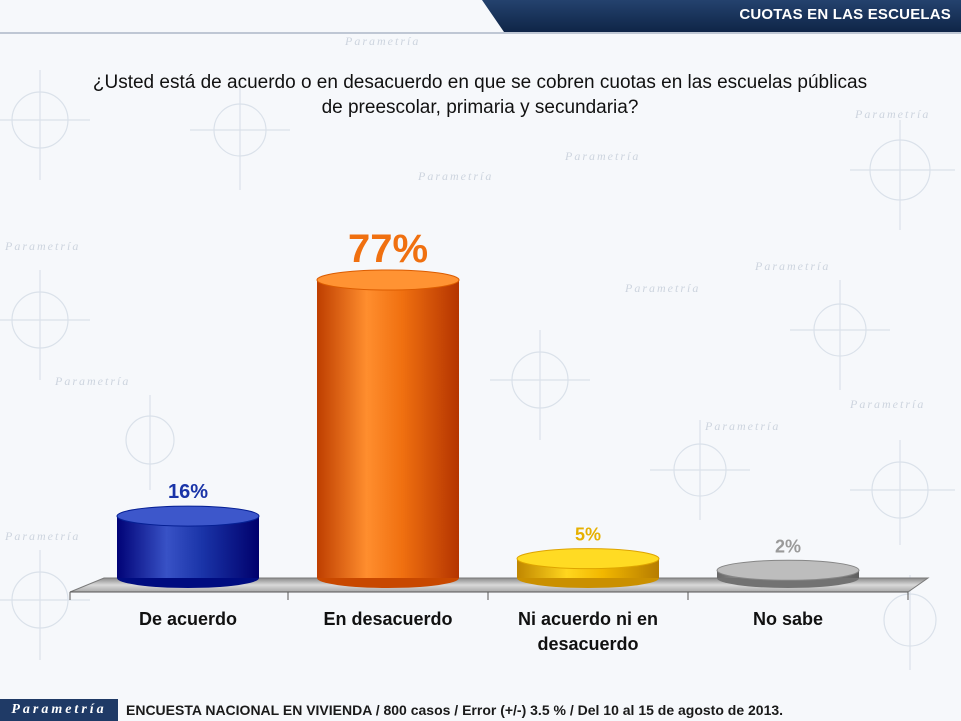 This screenshot has width=961, height=721. What do you see at coordinates (788, 619) in the screenshot?
I see `category-label-no-sabe: No sabe` at bounding box center [788, 619].